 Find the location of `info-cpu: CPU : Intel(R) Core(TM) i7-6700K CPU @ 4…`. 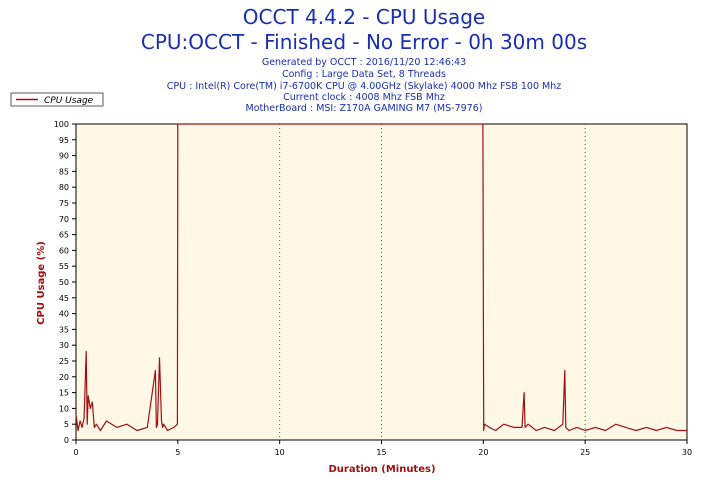

info-cpu: CPU : Intel(R) Core(TM) i7-6700K CPU @ 4… is located at coordinates (364, 86).